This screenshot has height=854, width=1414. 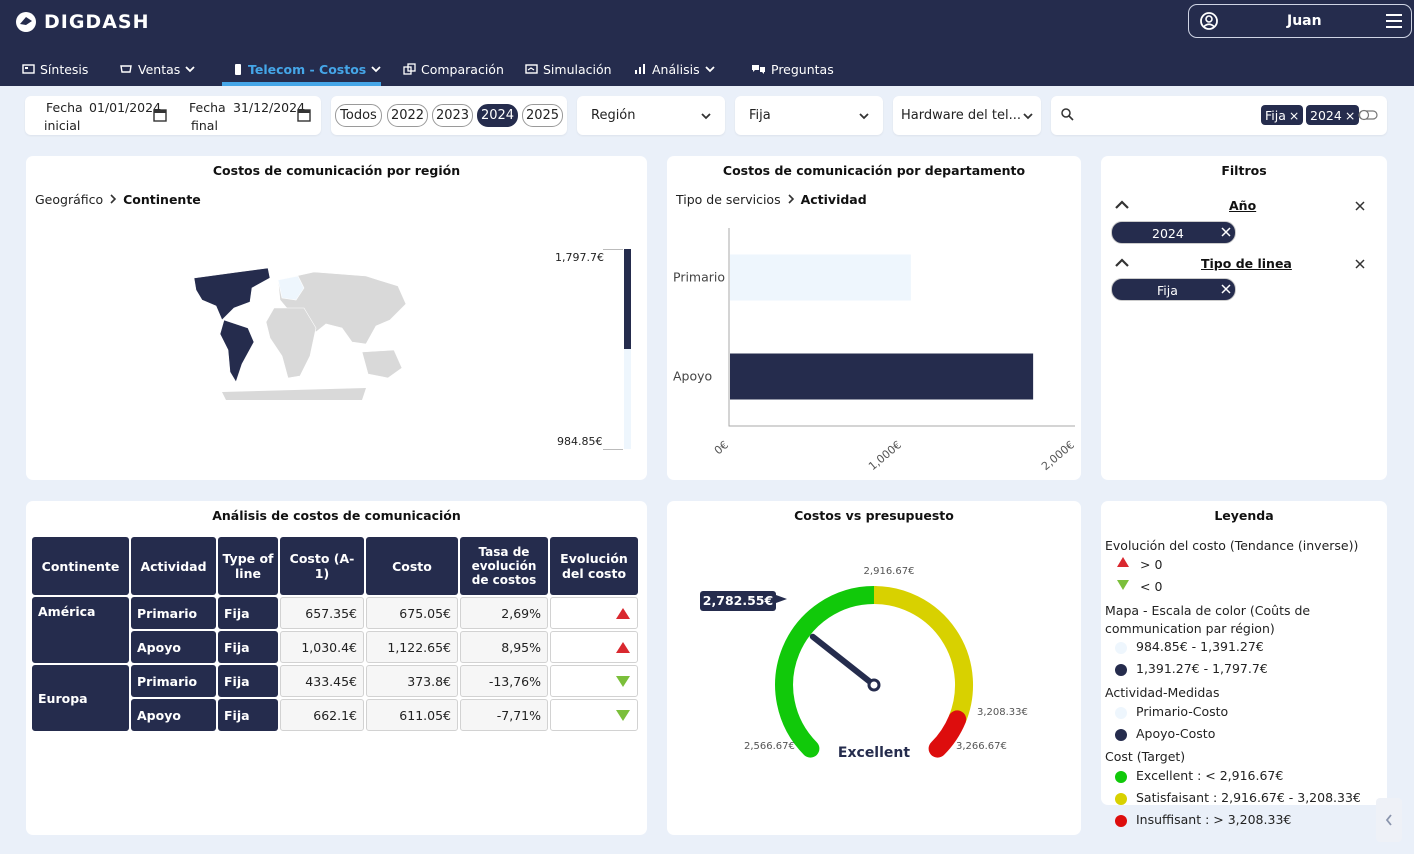 What do you see at coordinates (1243, 205) in the screenshot?
I see `filter-group-name: Año` at bounding box center [1243, 205].